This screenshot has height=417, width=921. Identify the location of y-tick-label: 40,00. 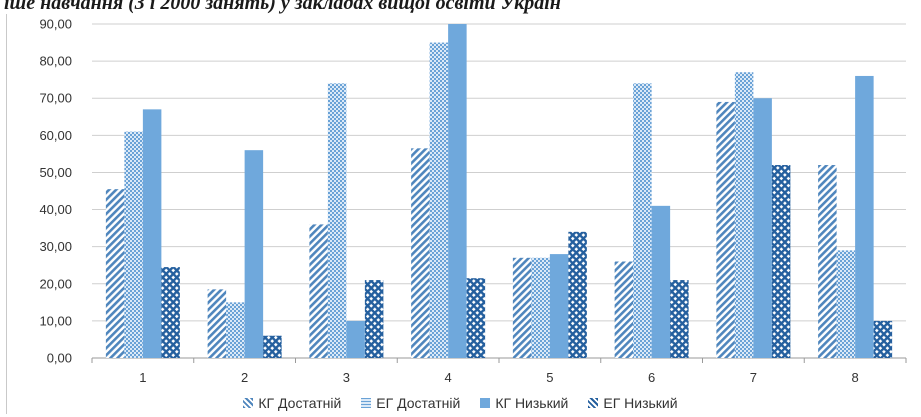
(55, 209).